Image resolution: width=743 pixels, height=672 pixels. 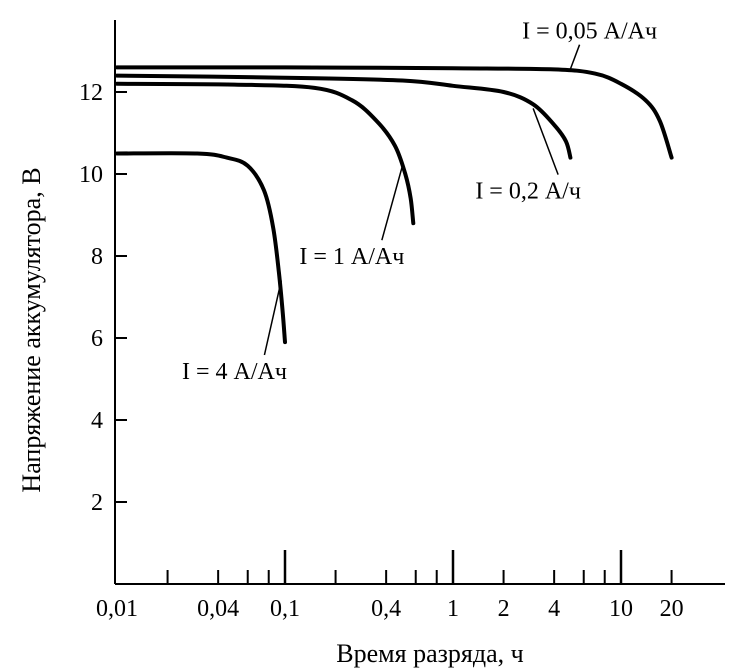 What do you see at coordinates (91, 93) in the screenshot?
I see `y-tick-label: 12` at bounding box center [91, 93].